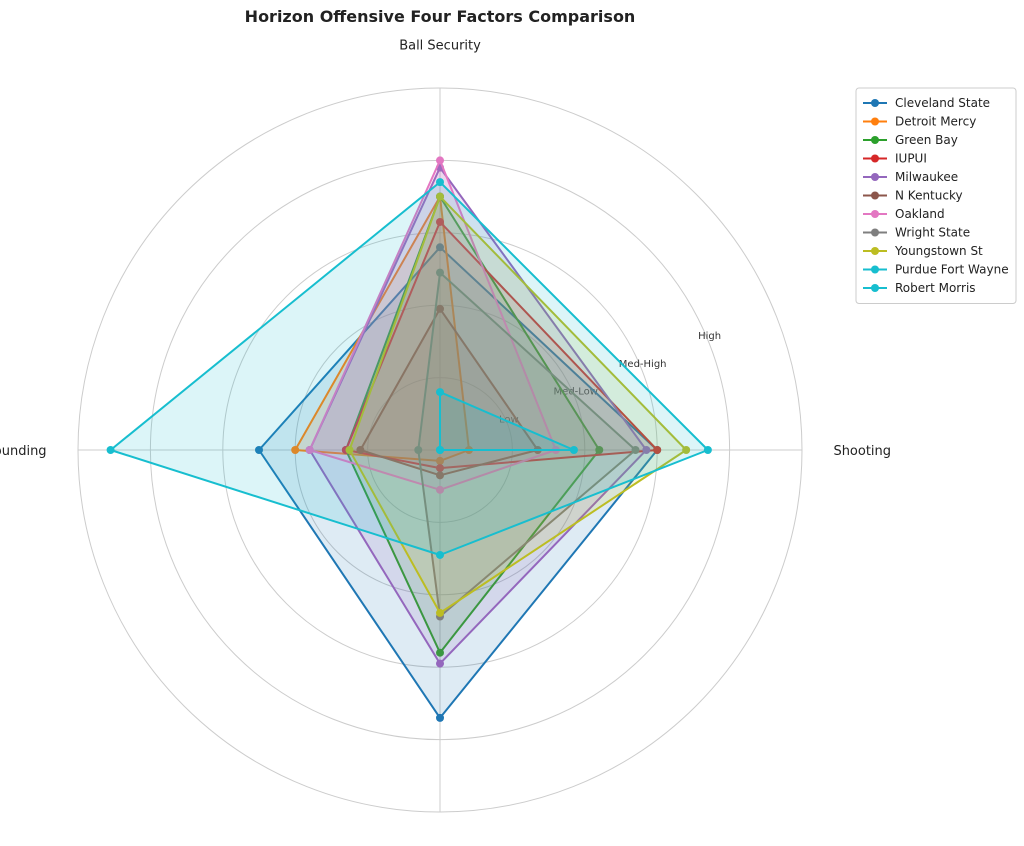  Describe the element at coordinates (926, 177) in the screenshot. I see `legend-entry: Milwaukee` at that location.